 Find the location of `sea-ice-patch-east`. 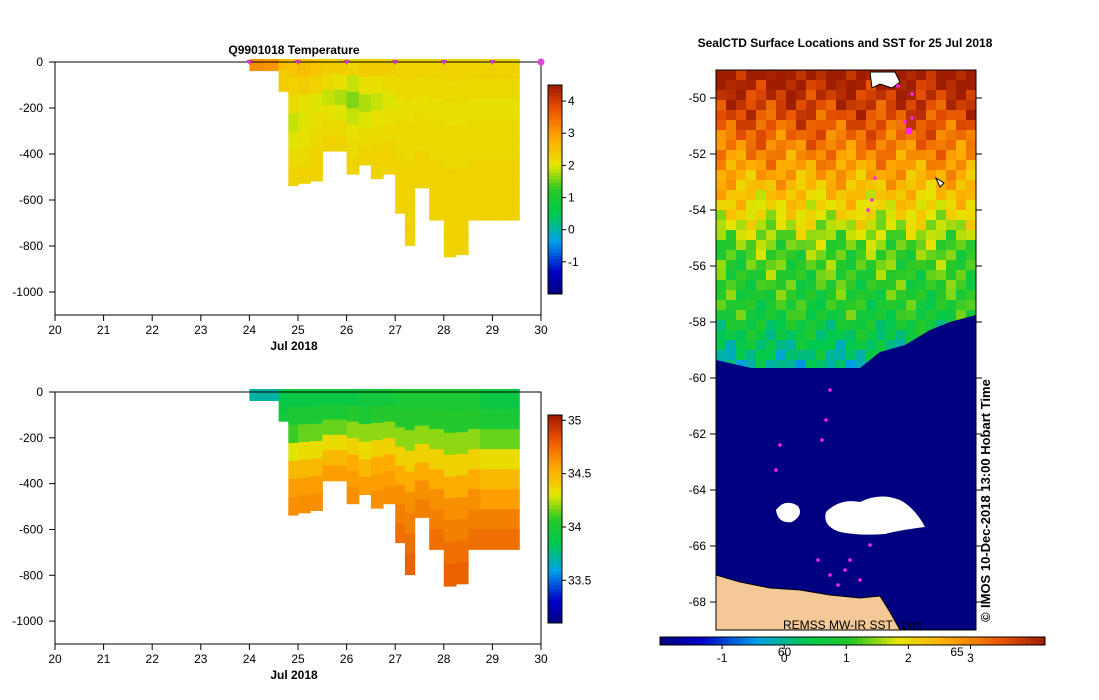

sea-ice-patch-east is located at coordinates (875, 515).